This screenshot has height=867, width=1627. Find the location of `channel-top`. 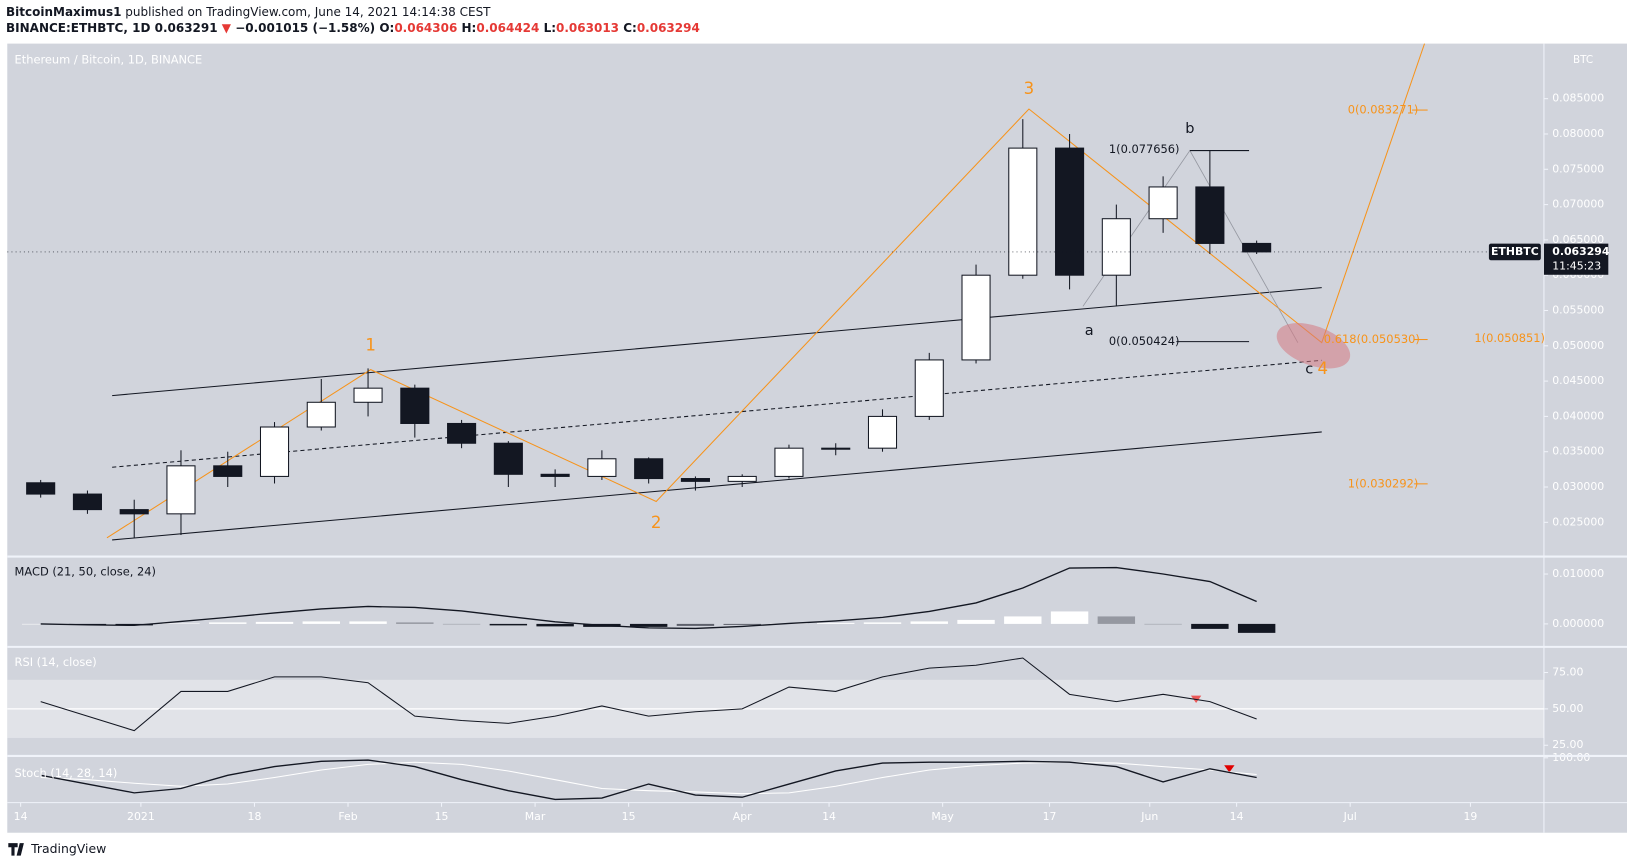

channel-top is located at coordinates (717, 342).